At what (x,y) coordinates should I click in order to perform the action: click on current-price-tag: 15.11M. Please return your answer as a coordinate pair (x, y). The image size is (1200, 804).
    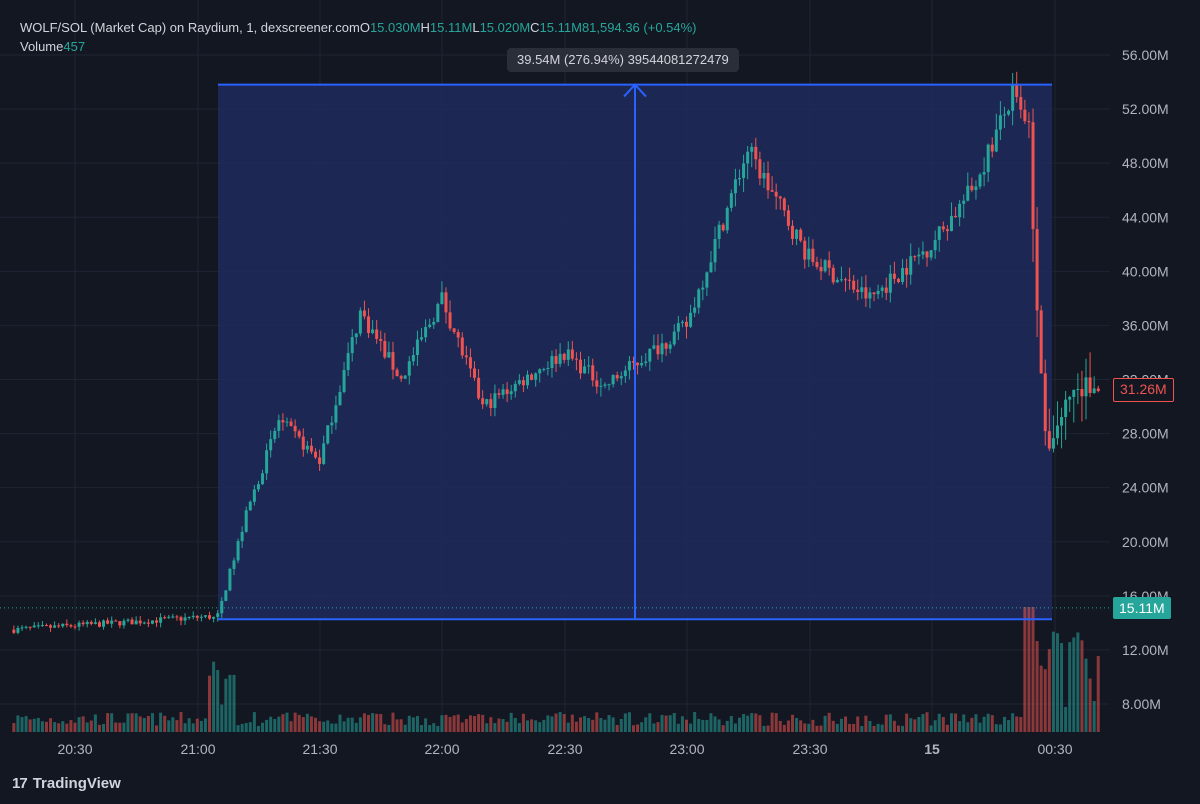
    Looking at the image, I should click on (1142, 608).